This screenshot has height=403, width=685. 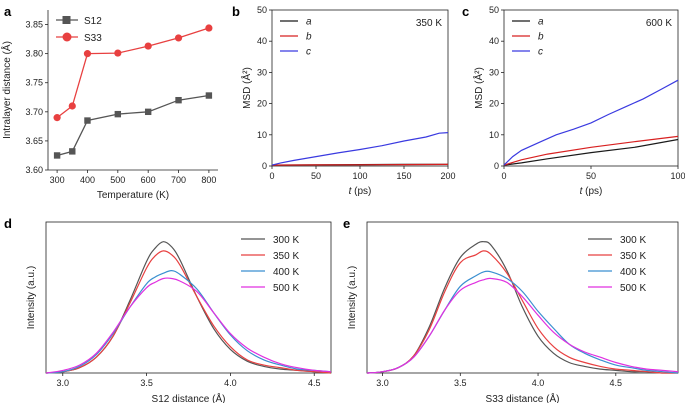 What do you see at coordinates (633, 288) in the screenshot?
I see `legend-label-500K: 500 K` at bounding box center [633, 288].